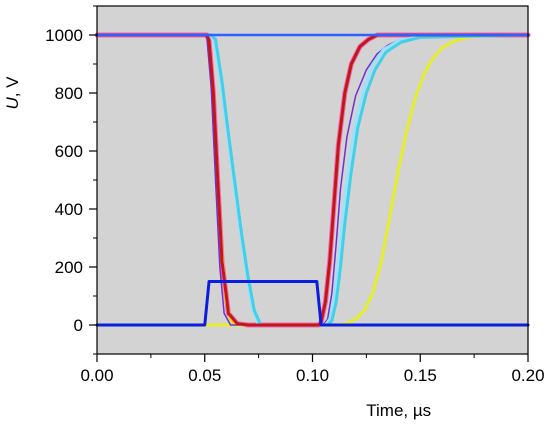 The image size is (550, 425). What do you see at coordinates (96, 375) in the screenshot?
I see `x-tick-label: 0.00` at bounding box center [96, 375].